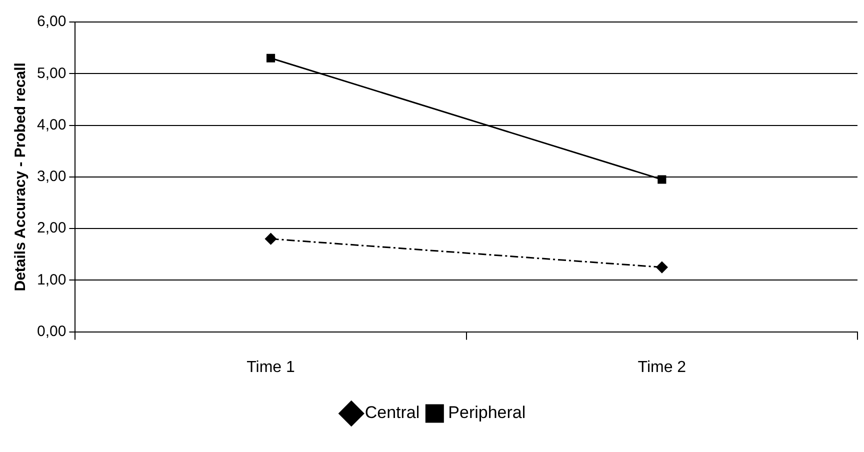 This screenshot has width=864, height=452. Describe the element at coordinates (51, 331) in the screenshot. I see `y-tick-label: 0,00` at that location.